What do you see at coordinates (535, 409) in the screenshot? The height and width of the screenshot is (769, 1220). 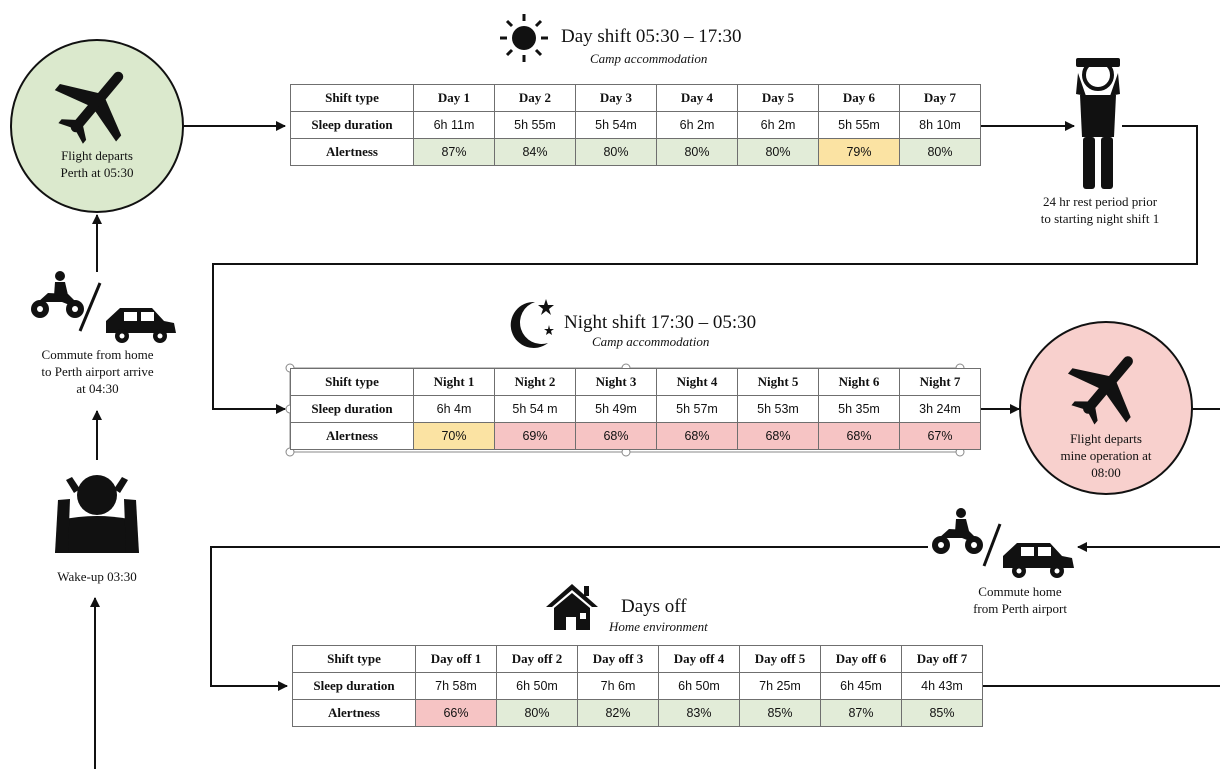 I see `sleep-cell: 5h 54 m` at bounding box center [535, 409].